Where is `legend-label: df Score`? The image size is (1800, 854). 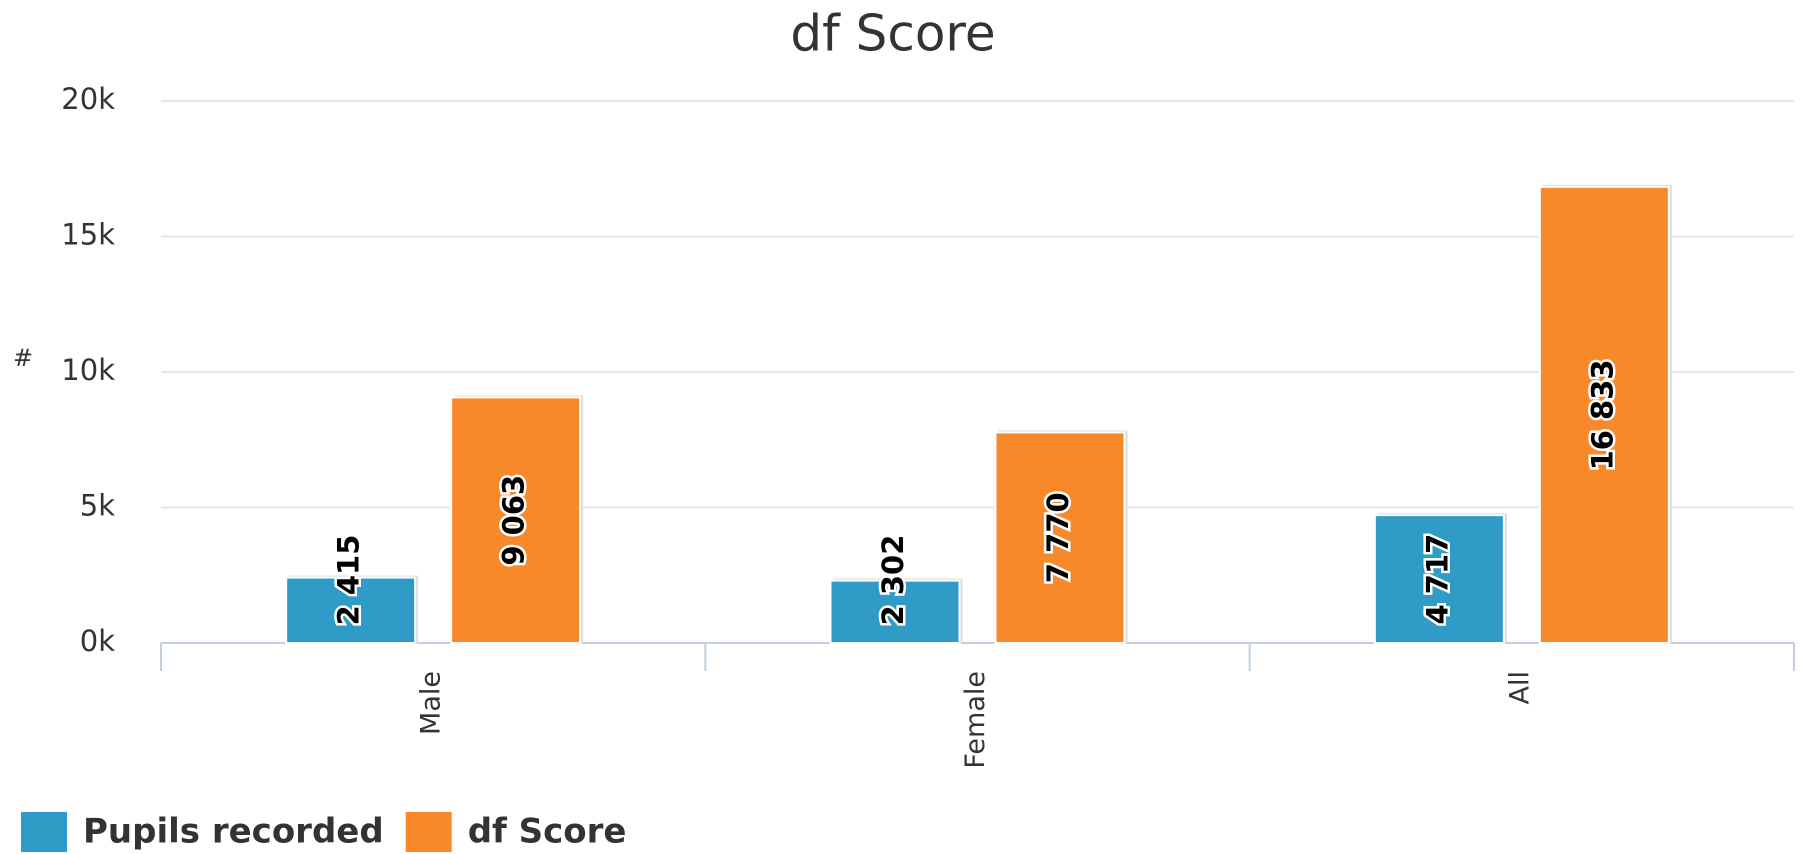 legend-label: df Score is located at coordinates (547, 832).